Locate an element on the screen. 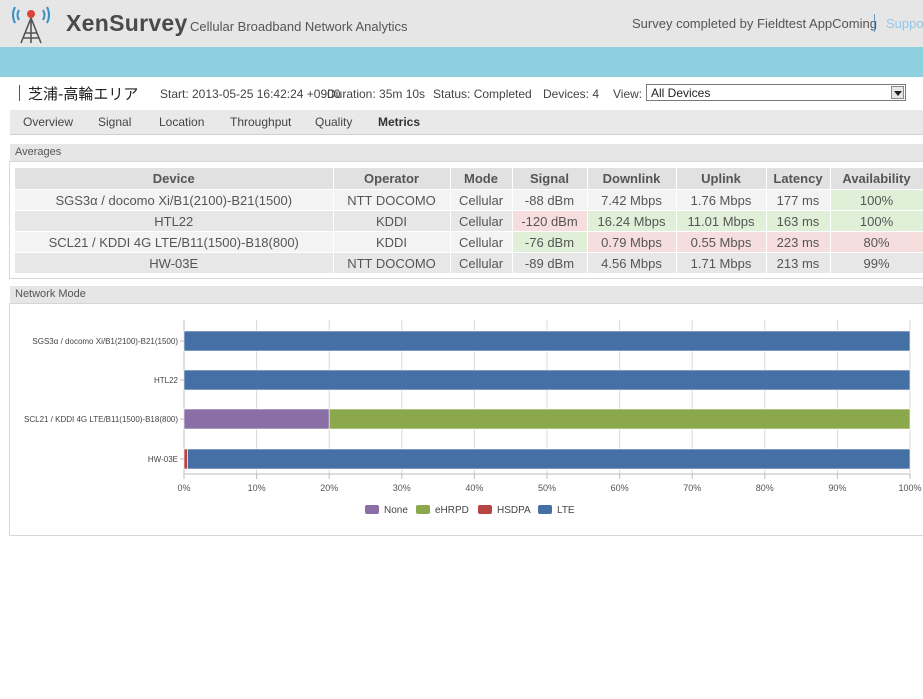  x-tick-label: 80% is located at coordinates (765, 488).